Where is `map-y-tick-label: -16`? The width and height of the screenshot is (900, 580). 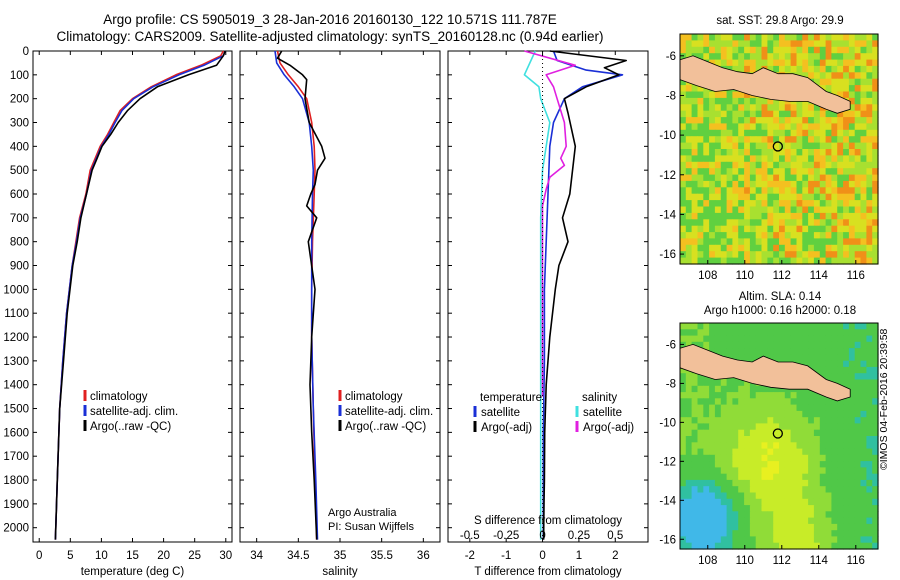
map-y-tick-label: -16 is located at coordinates (667, 540).